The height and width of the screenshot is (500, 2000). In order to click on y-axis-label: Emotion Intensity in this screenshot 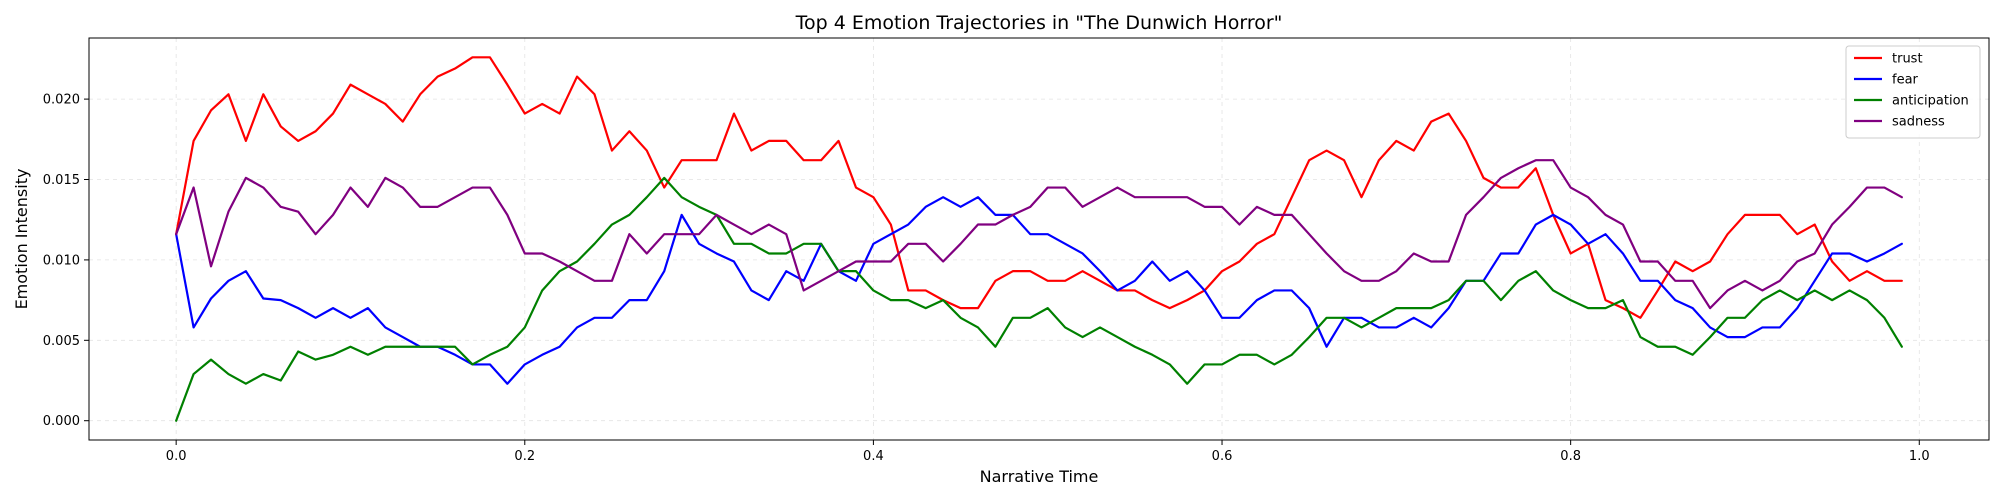, I will do `click(21, 239)`.